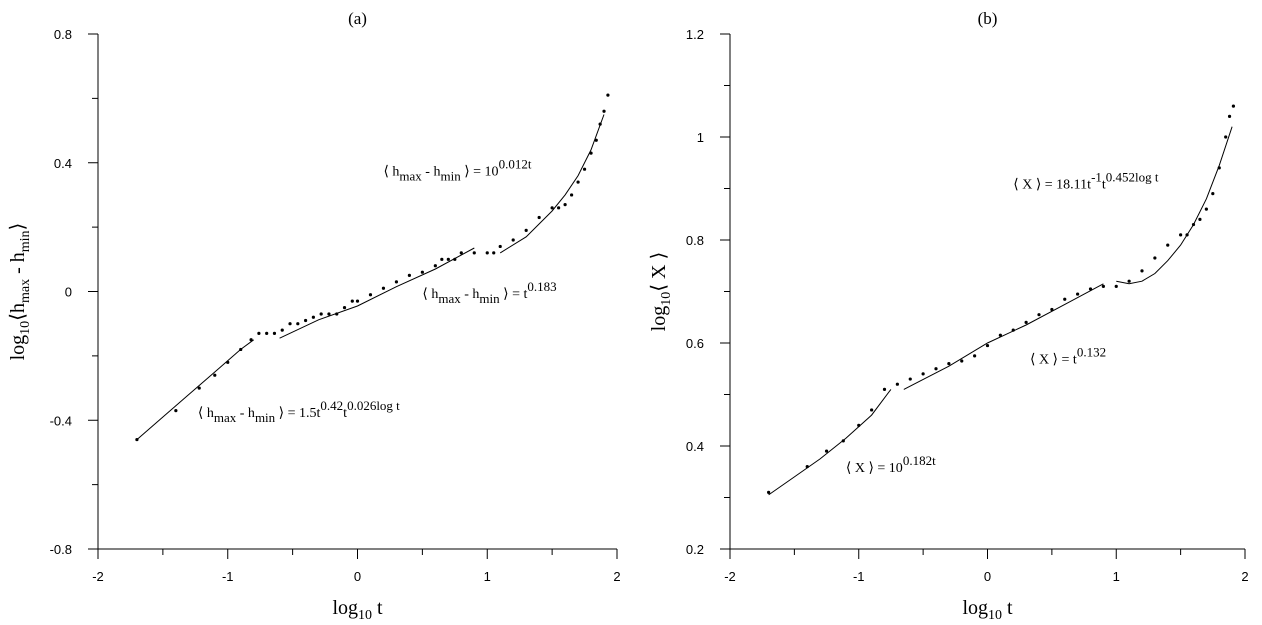  Describe the element at coordinates (357, 610) in the screenshot. I see `panel-a-x-axis-label: log10 t` at that location.